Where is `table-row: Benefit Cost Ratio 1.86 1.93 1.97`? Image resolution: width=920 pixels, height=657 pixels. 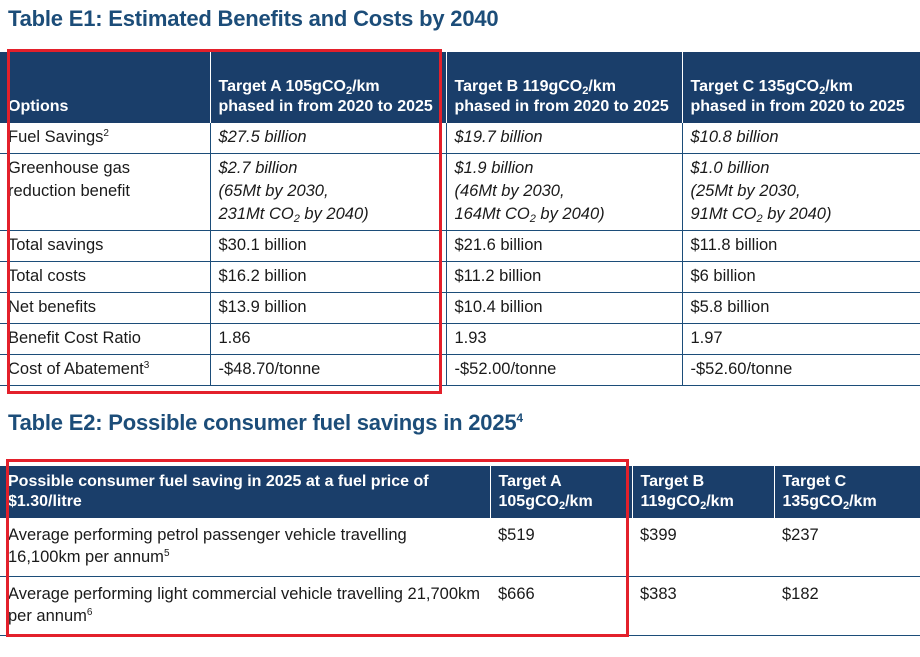
table-row: Benefit Cost Ratio 1.86 1.93 1.97 is located at coordinates (460, 339).